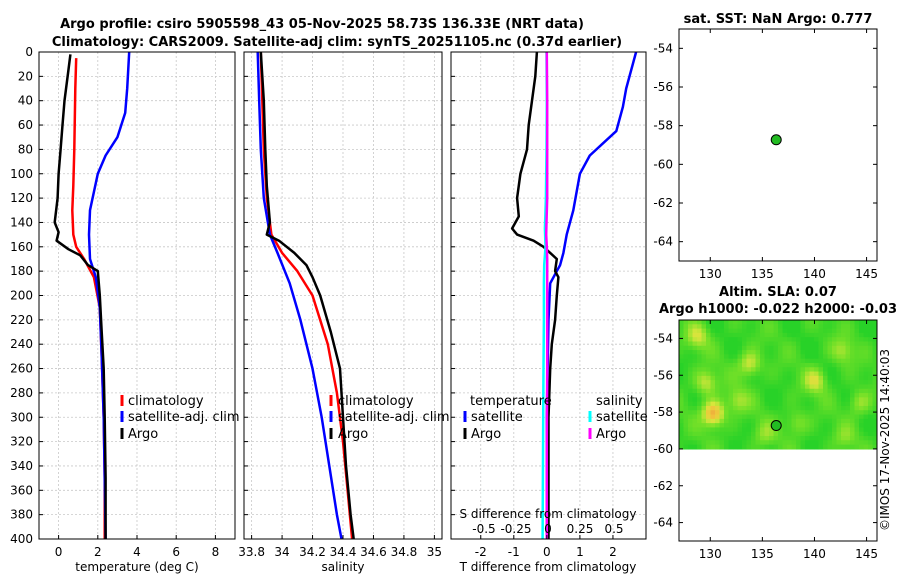 This screenshot has height=580, width=900. What do you see at coordinates (622, 417) in the screenshot?
I see `legend-label-sal-satellite: satellite` at bounding box center [622, 417].